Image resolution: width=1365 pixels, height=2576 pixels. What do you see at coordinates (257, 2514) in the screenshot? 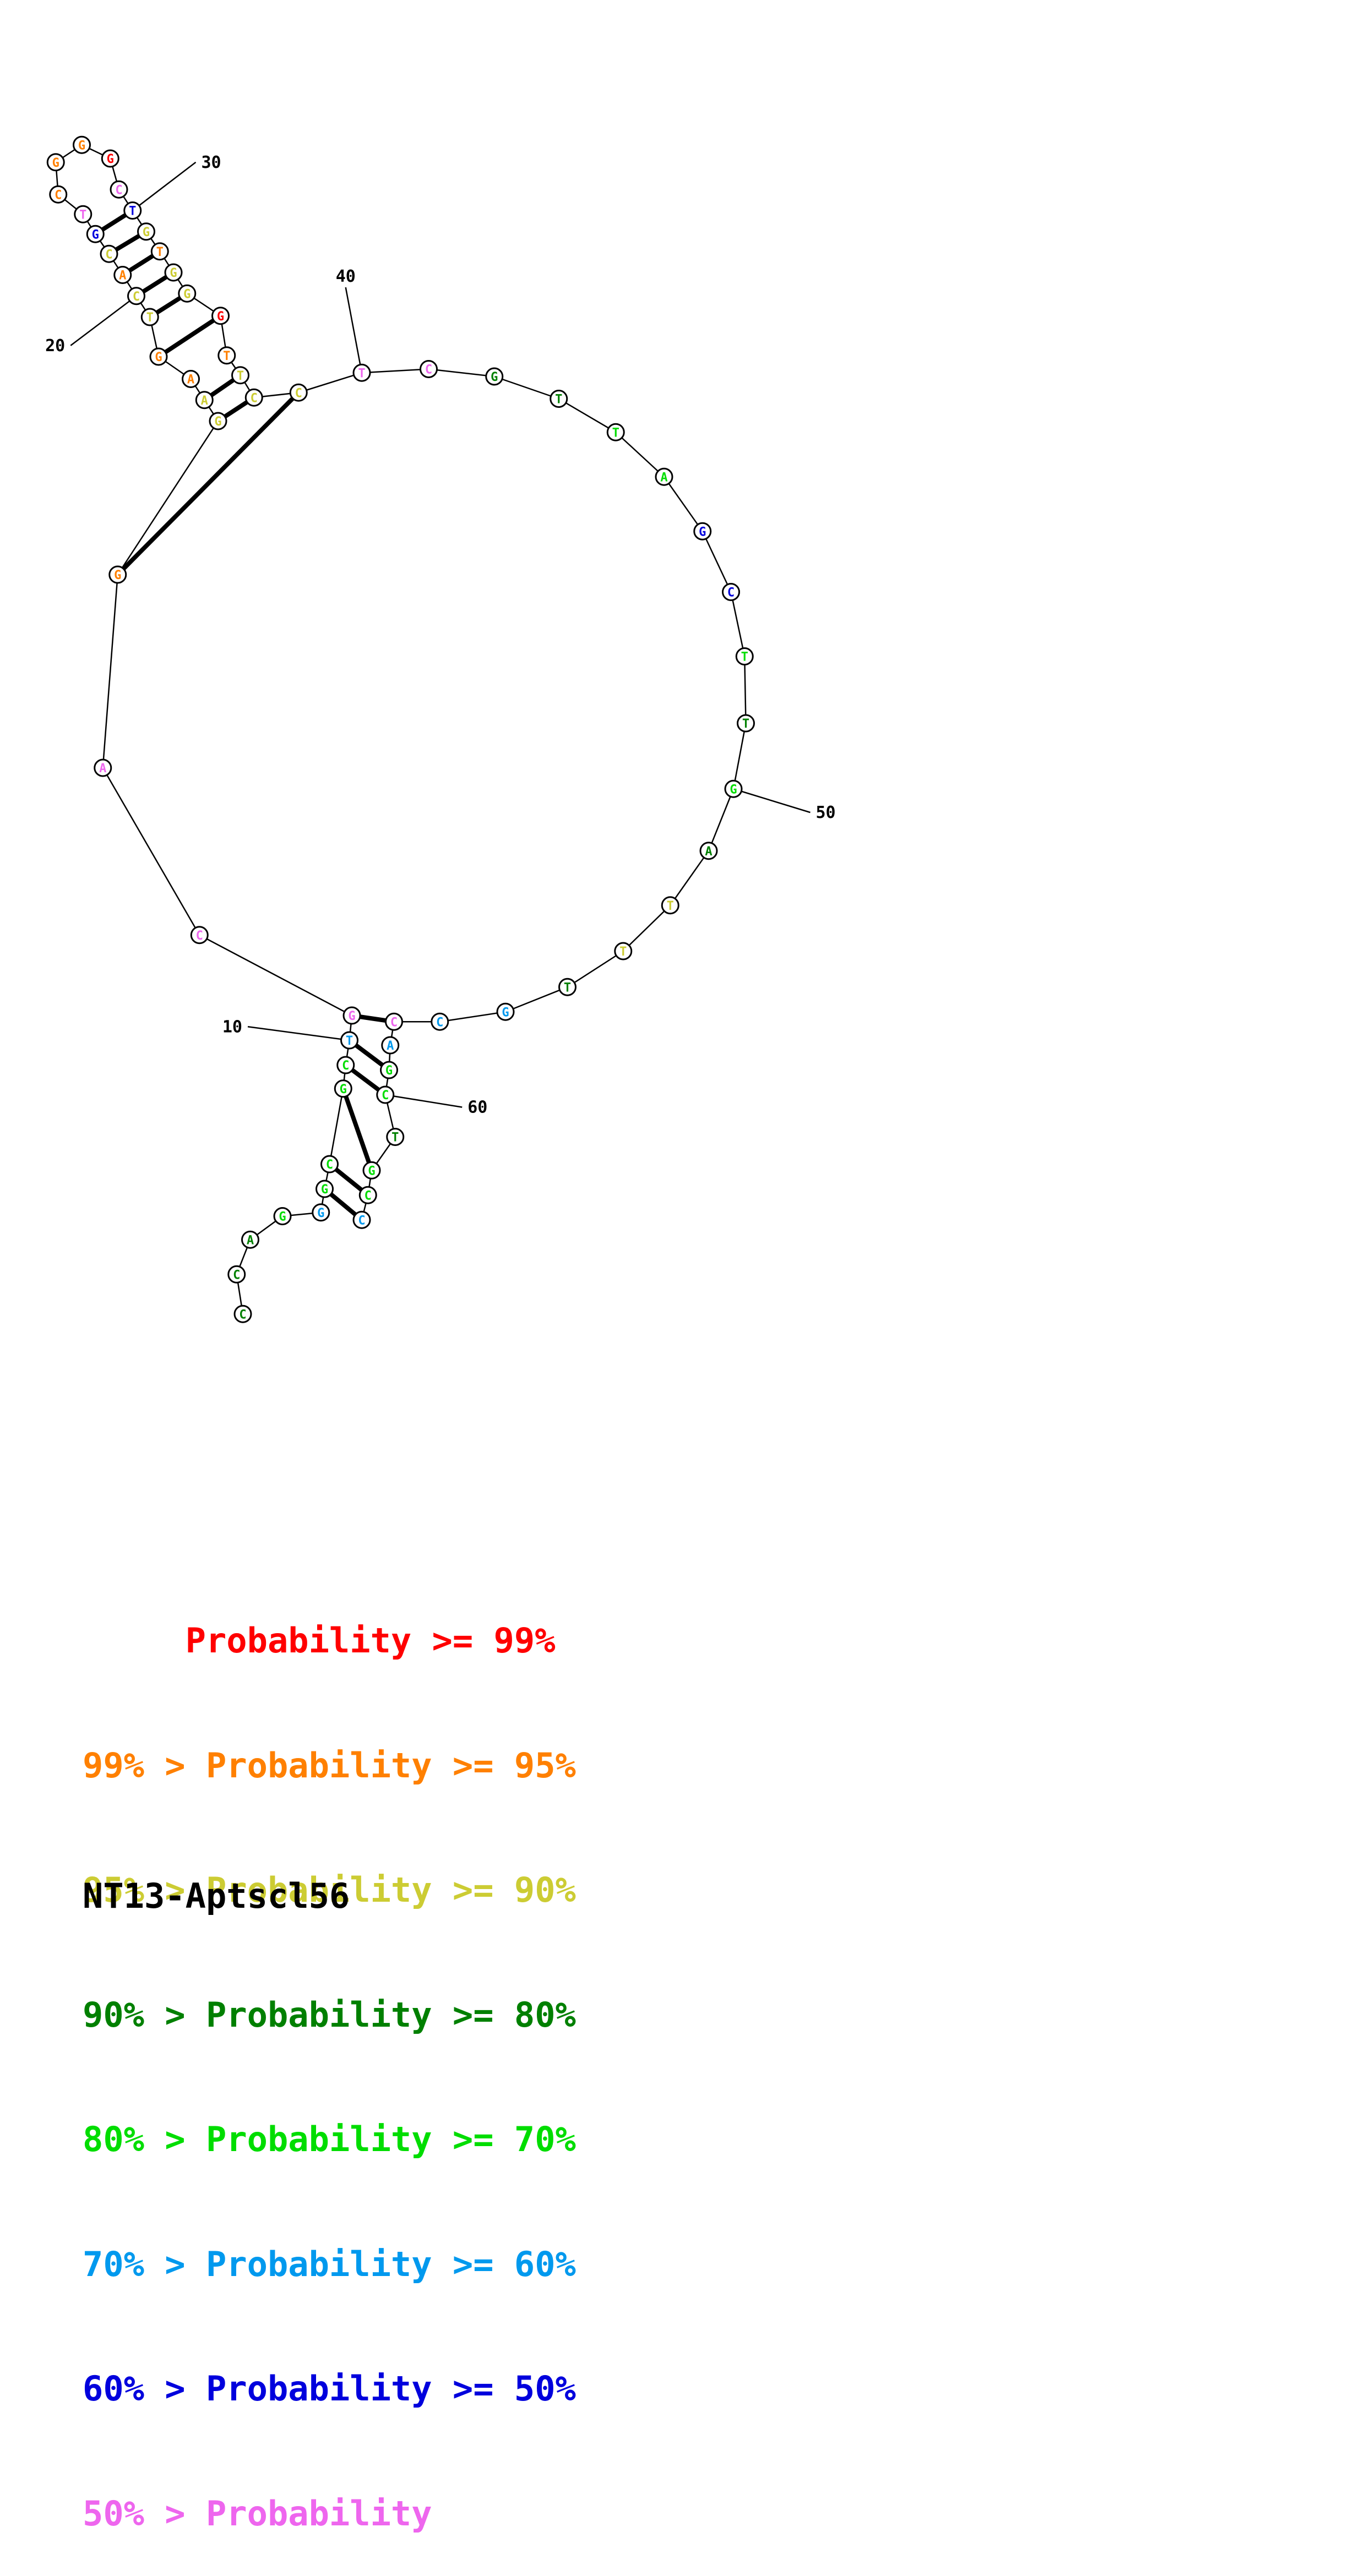
I see `legend-row: 50% > Probability` at bounding box center [257, 2514].